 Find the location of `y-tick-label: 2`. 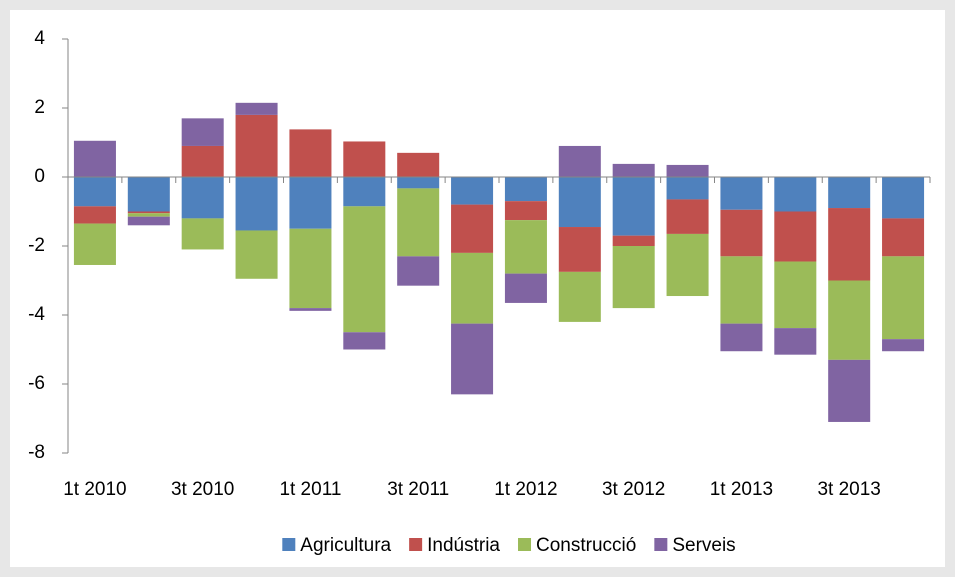

y-tick-label: 2 is located at coordinates (39, 107).